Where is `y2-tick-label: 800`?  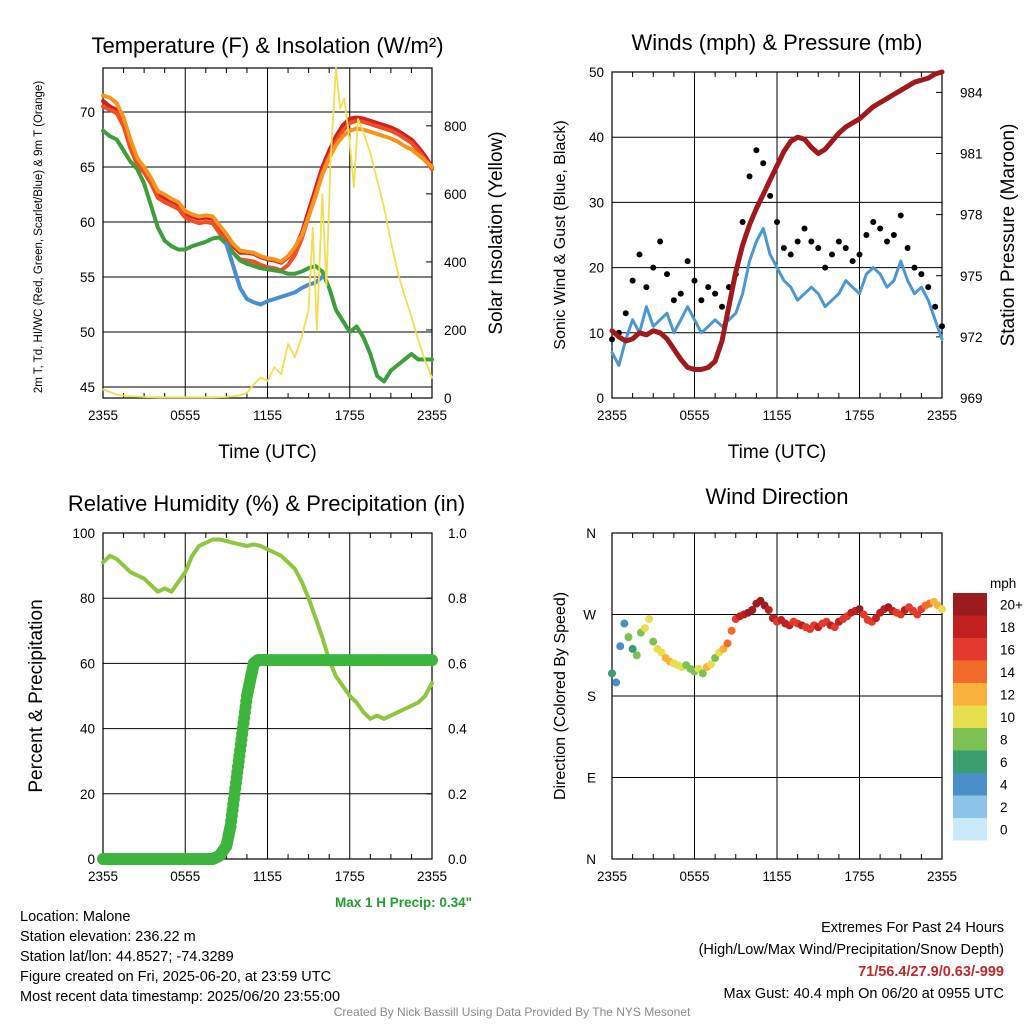
y2-tick-label: 800 is located at coordinates (455, 126).